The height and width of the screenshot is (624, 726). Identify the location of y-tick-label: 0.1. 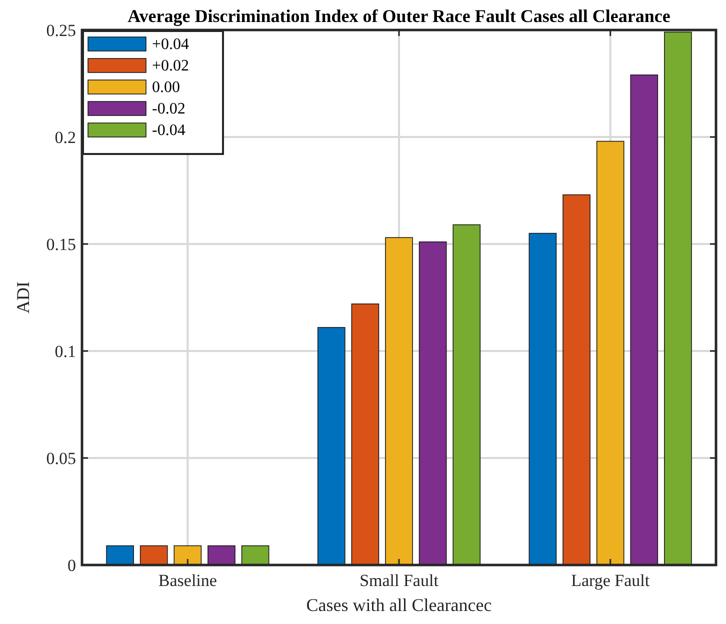
(65, 351).